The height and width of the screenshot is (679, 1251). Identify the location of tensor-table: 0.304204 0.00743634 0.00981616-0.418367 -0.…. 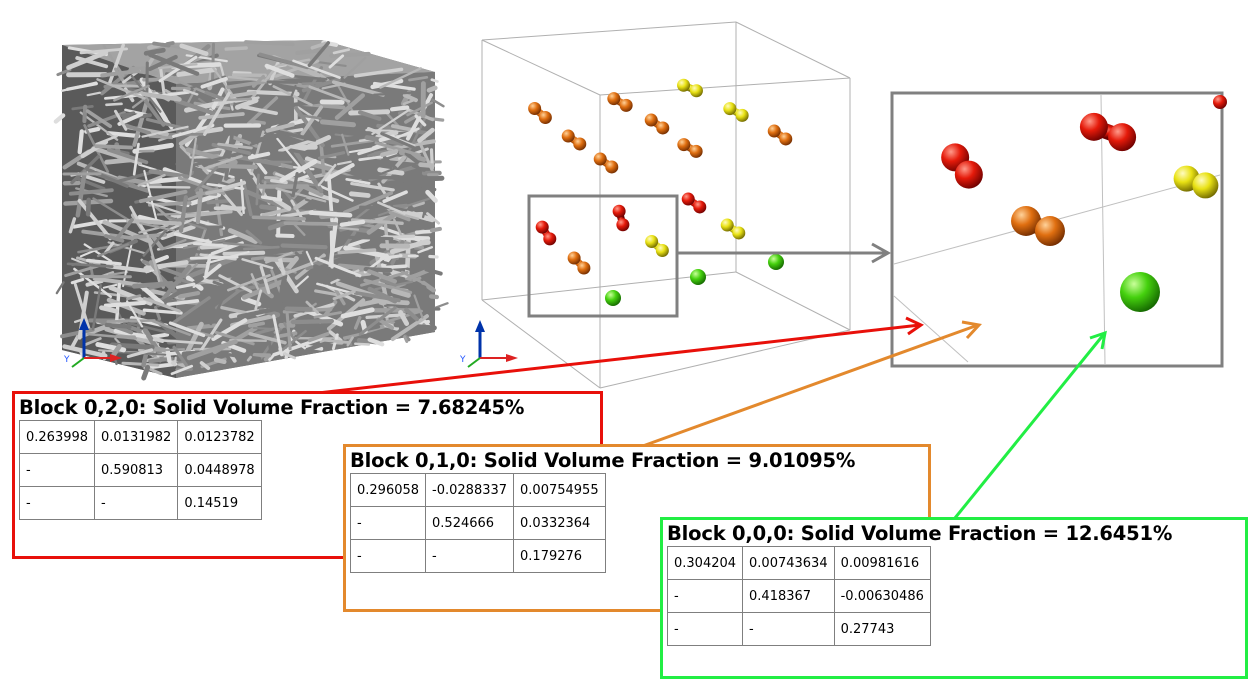
(798, 596).